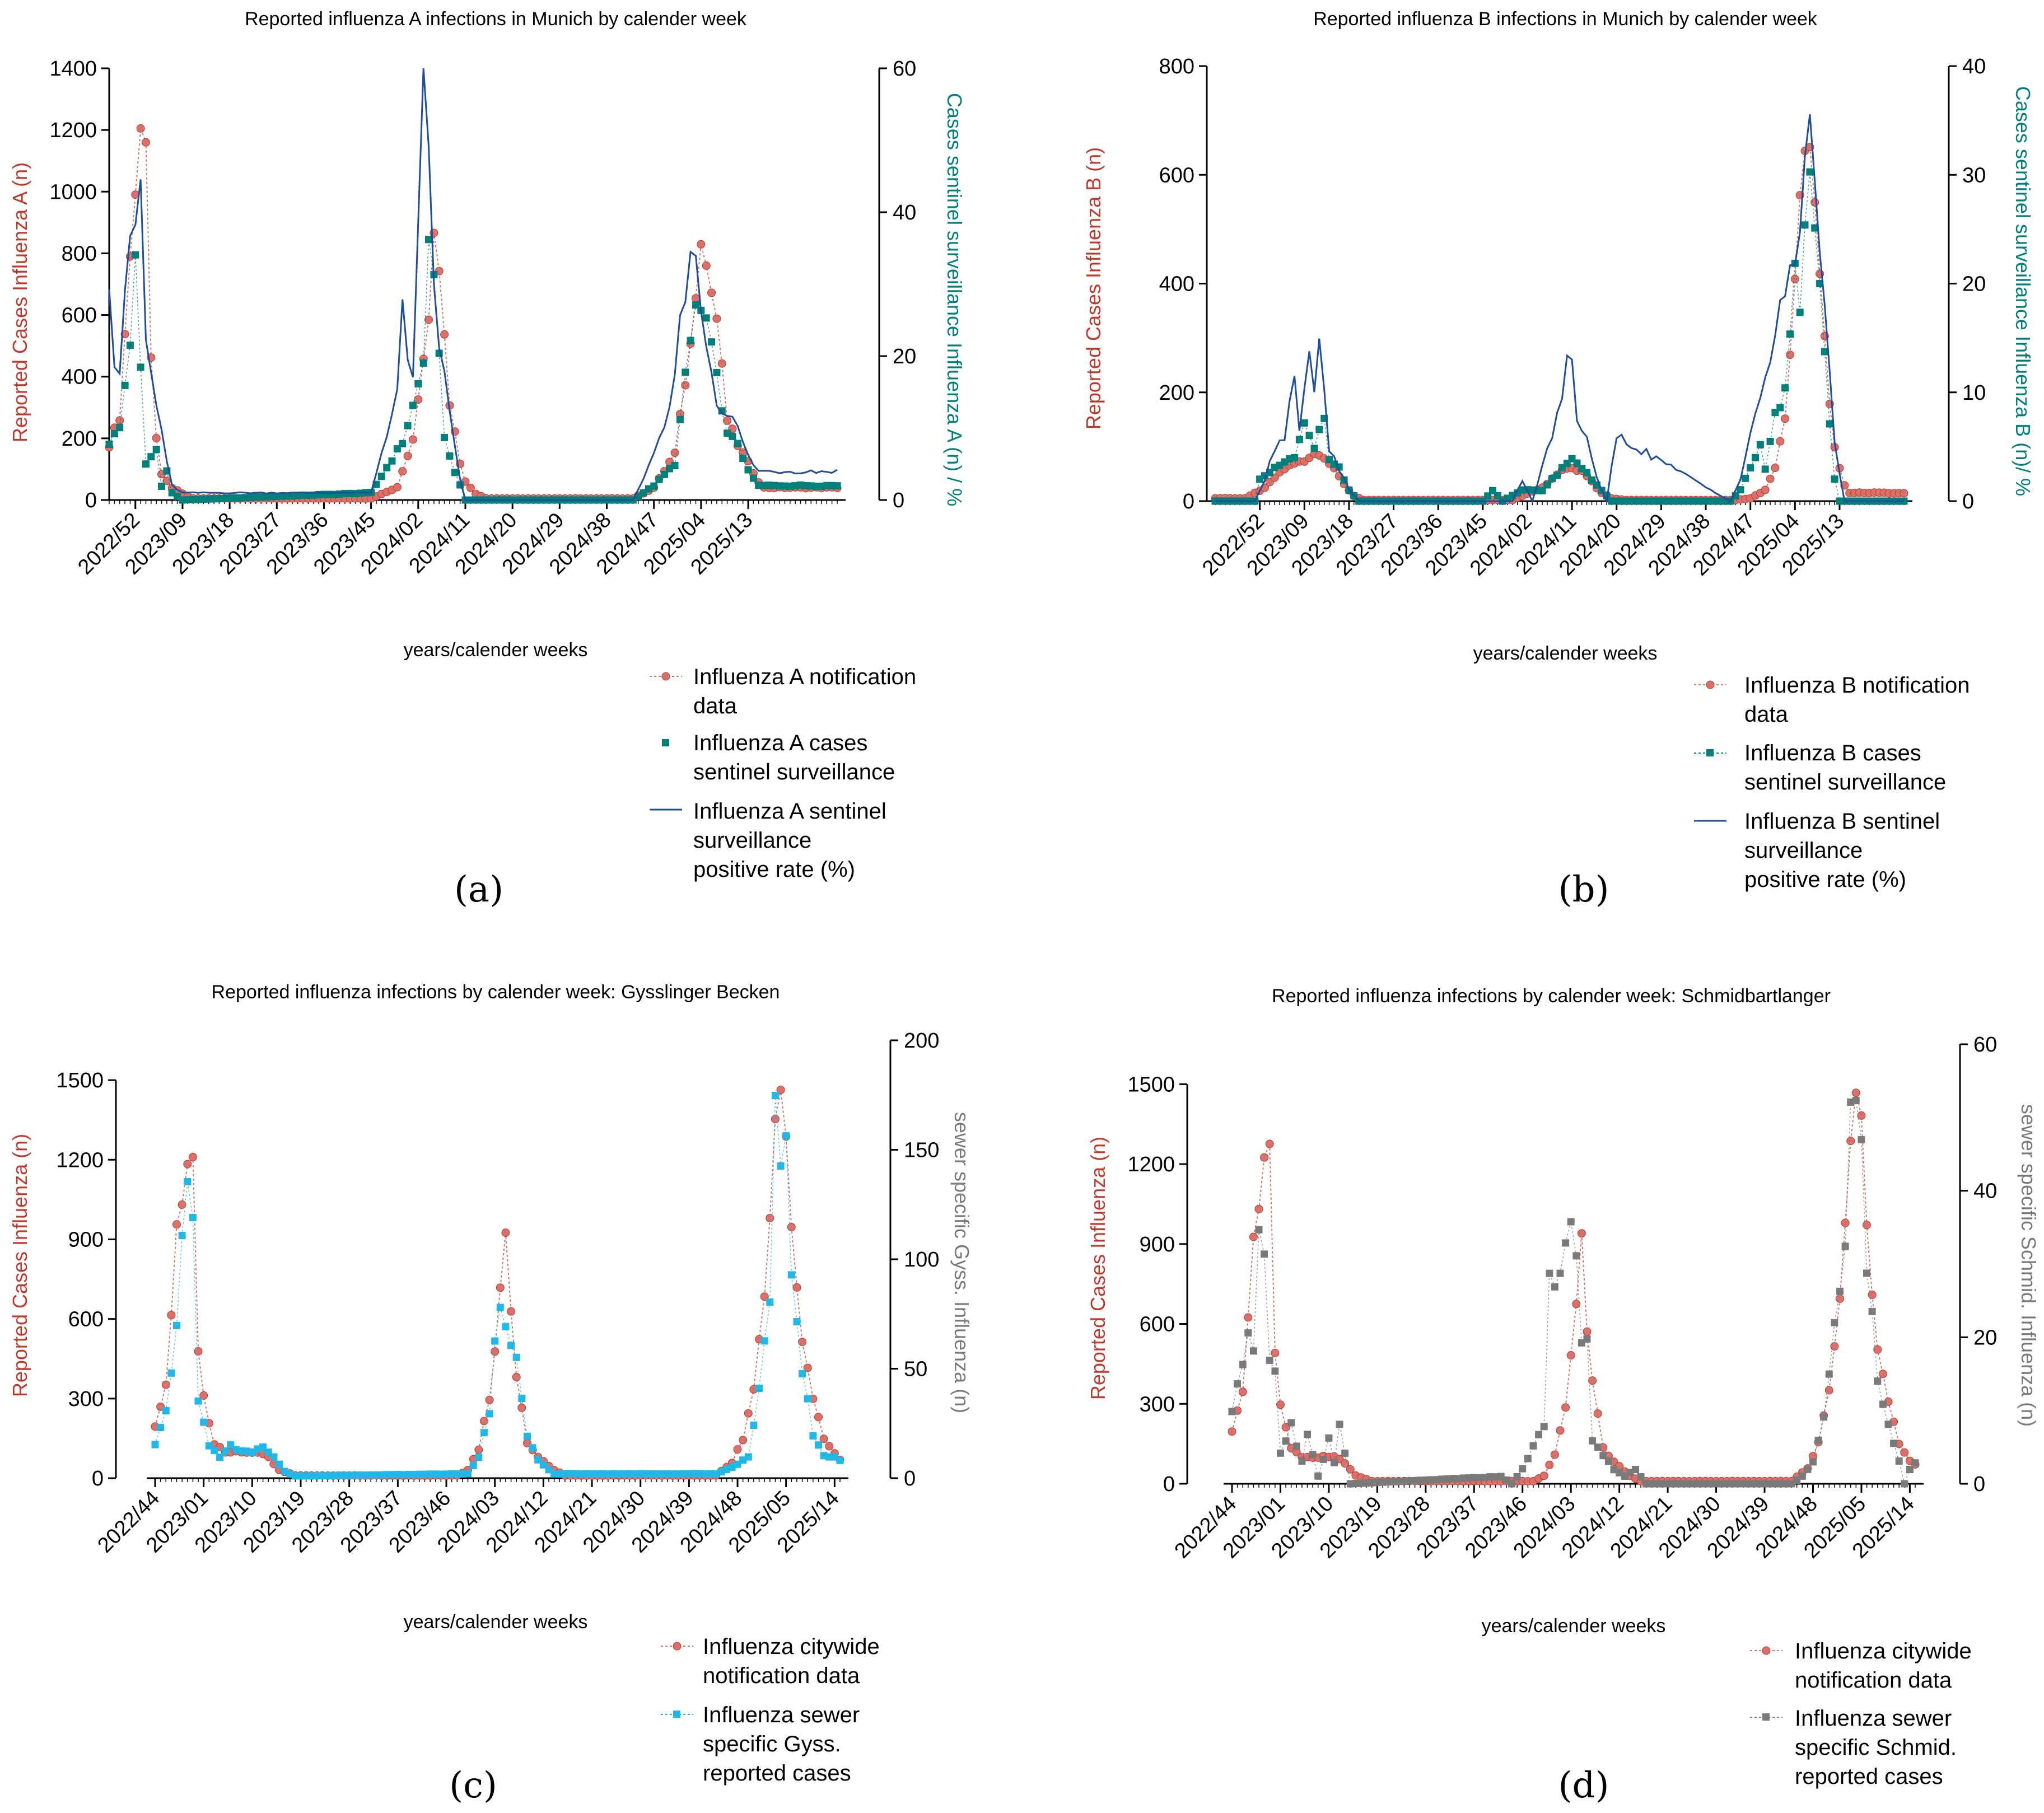  What do you see at coordinates (80, 439) in the screenshot?
I see `y-tick-label: 200` at bounding box center [80, 439].